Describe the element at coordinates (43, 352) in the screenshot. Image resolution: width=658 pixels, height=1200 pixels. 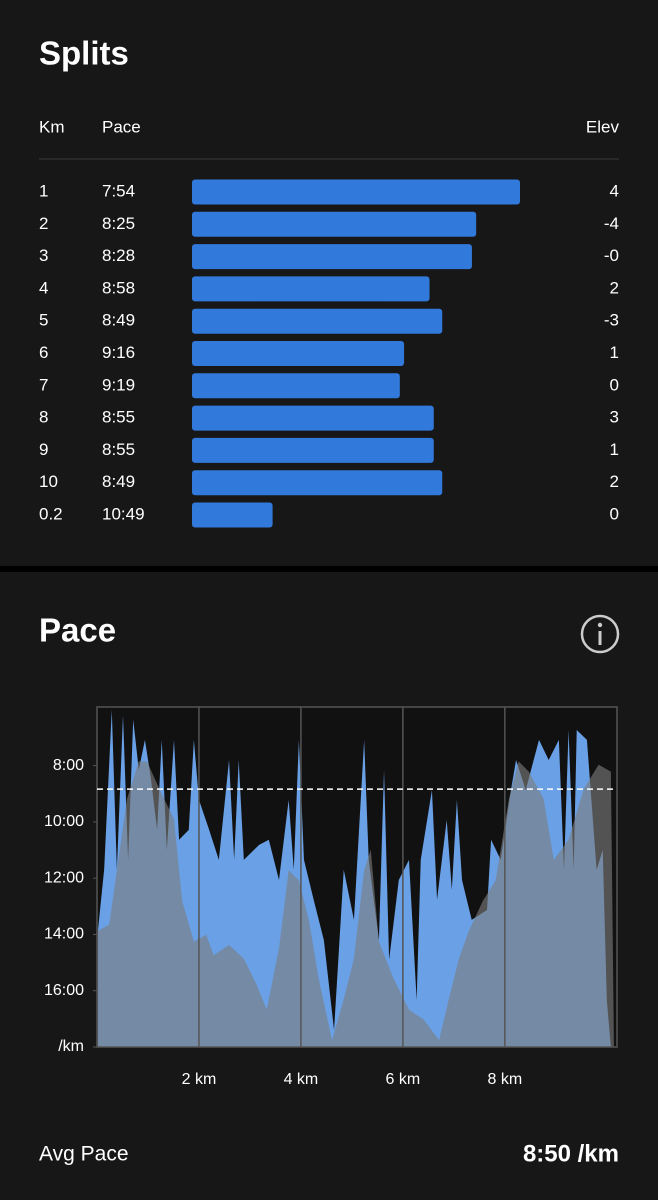
I see `split-km: 6` at that location.